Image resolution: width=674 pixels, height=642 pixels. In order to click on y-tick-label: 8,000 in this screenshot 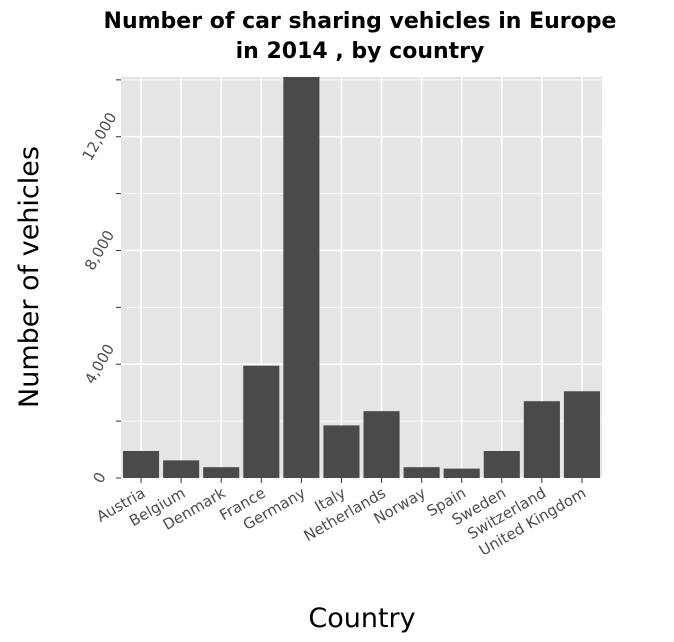, I will do `click(99, 250)`.